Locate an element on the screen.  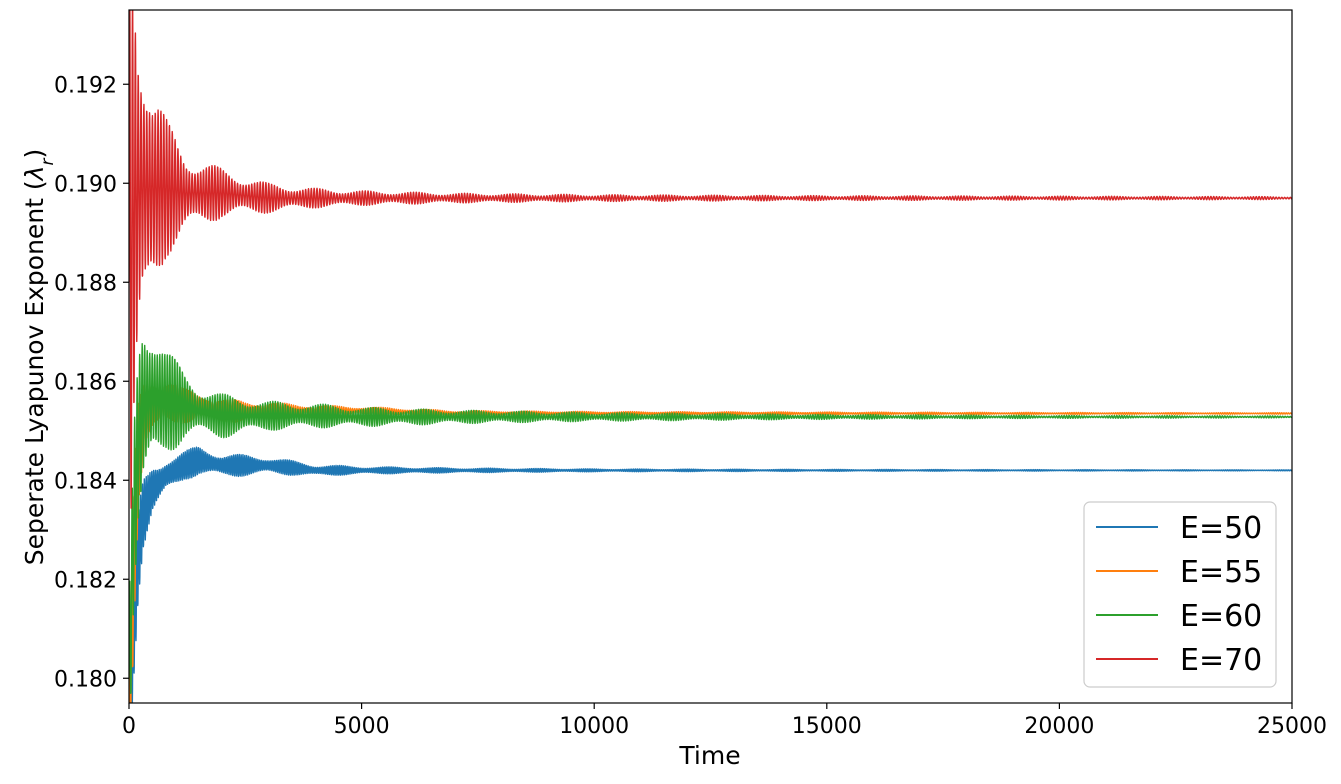
y-tick-label: 0.192 is located at coordinates (85, 85).